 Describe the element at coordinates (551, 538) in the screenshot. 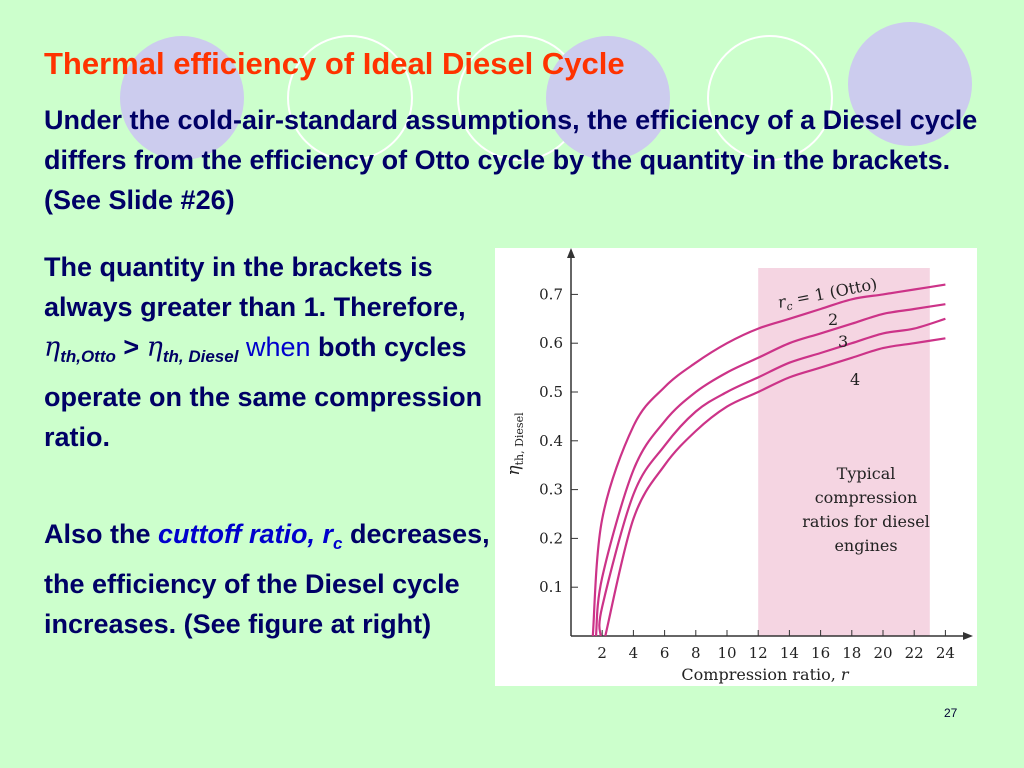

I see `y-tick-label: 0.2` at that location.